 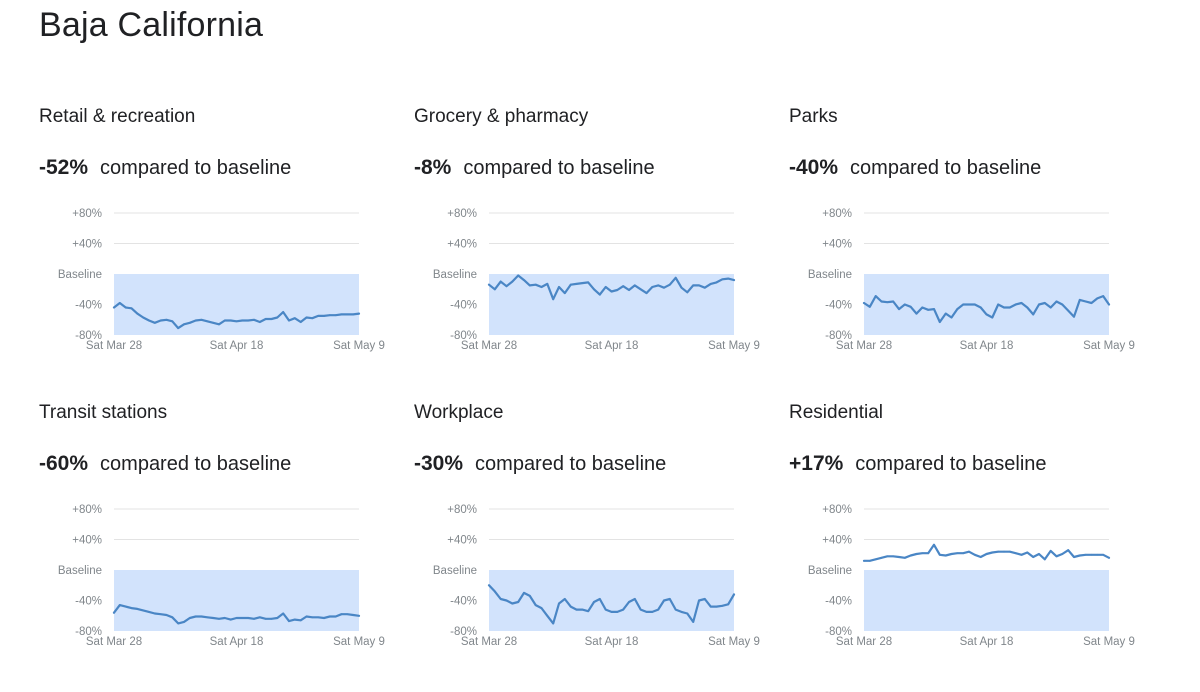 I want to click on series-line, so click(x=986, y=552).